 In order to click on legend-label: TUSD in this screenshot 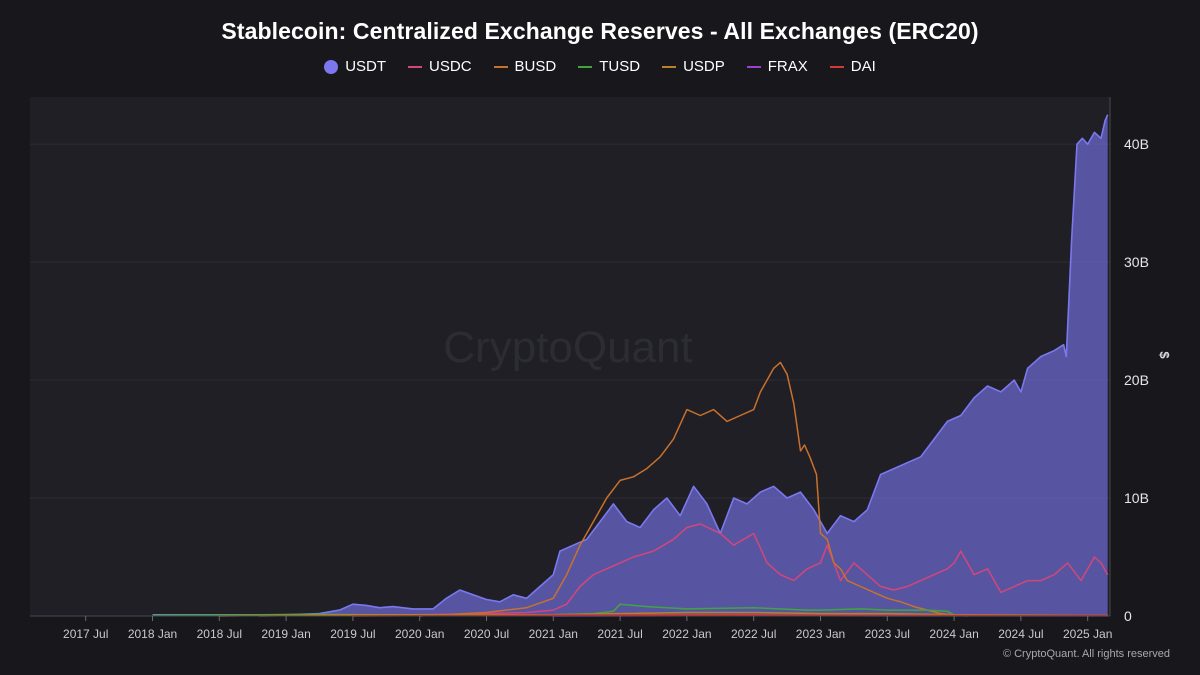, I will do `click(620, 66)`.